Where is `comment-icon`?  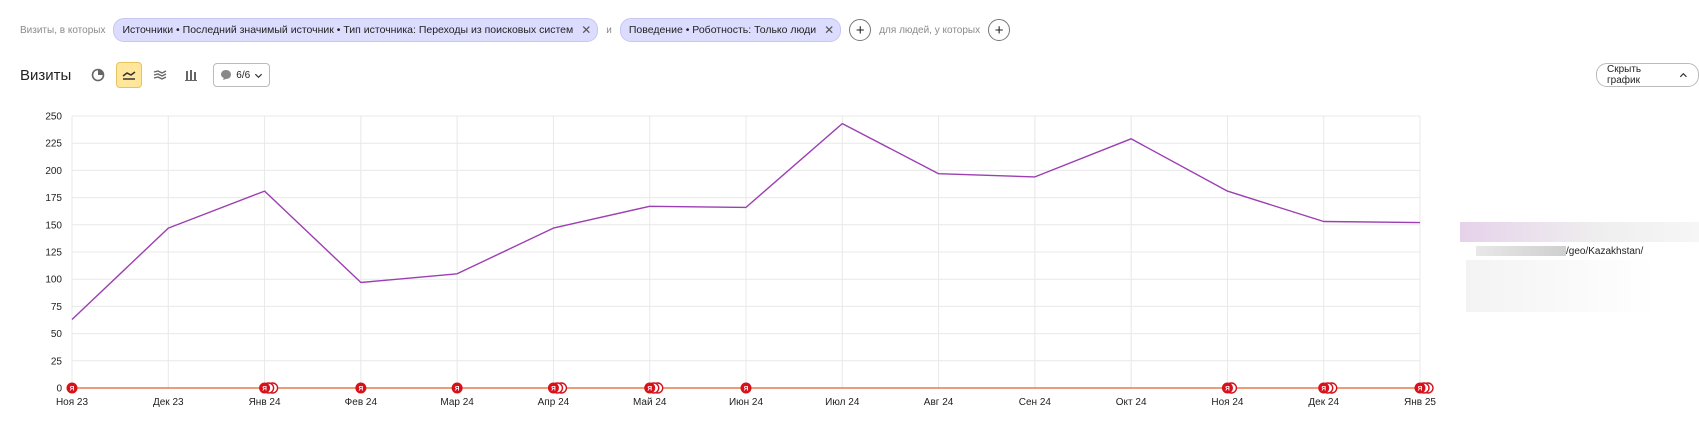 comment-icon is located at coordinates (226, 75).